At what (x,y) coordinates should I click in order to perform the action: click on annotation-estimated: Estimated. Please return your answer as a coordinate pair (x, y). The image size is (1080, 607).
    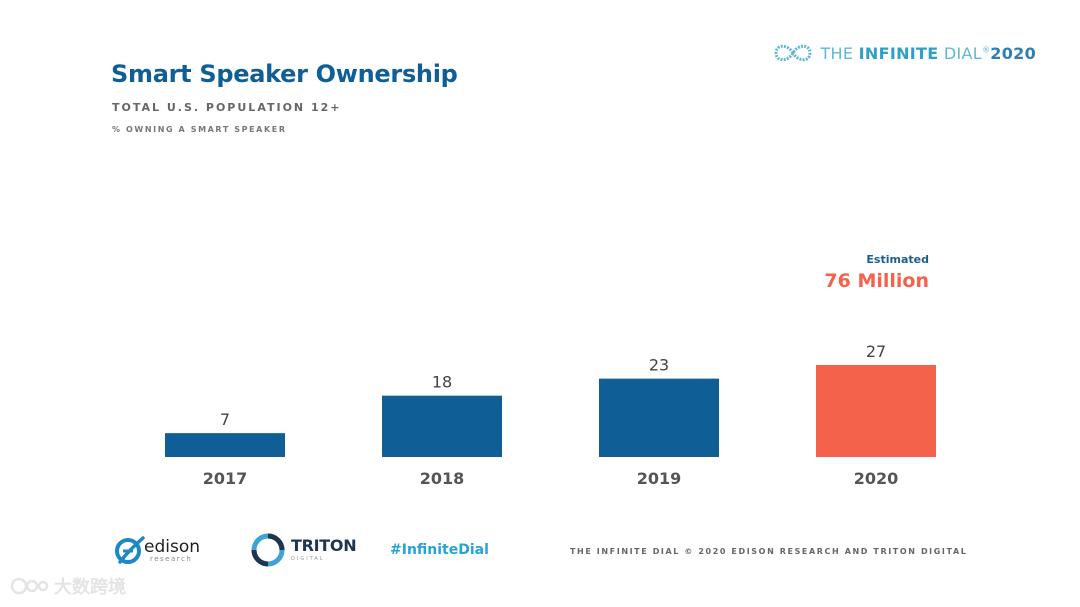
    Looking at the image, I should click on (897, 259).